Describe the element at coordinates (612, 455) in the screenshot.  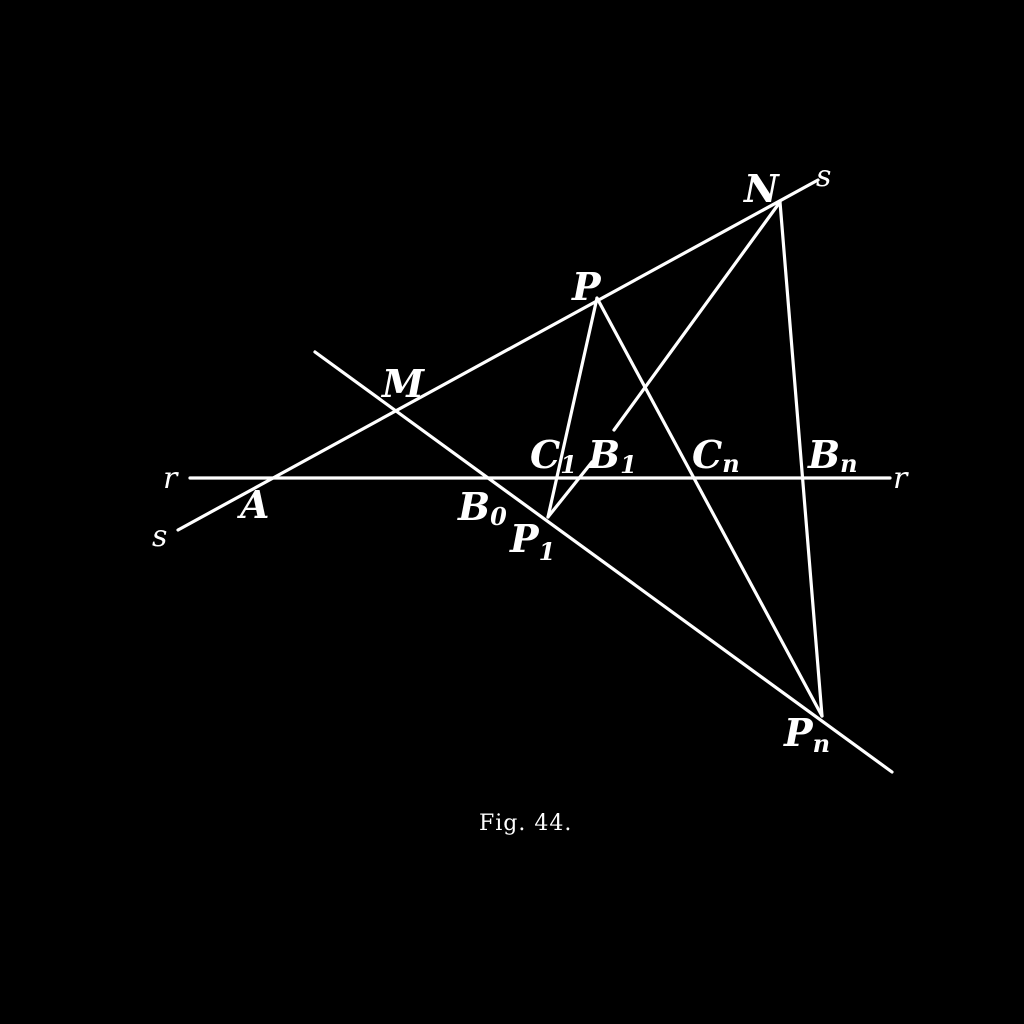
I see `label-point-b1: B1` at that location.